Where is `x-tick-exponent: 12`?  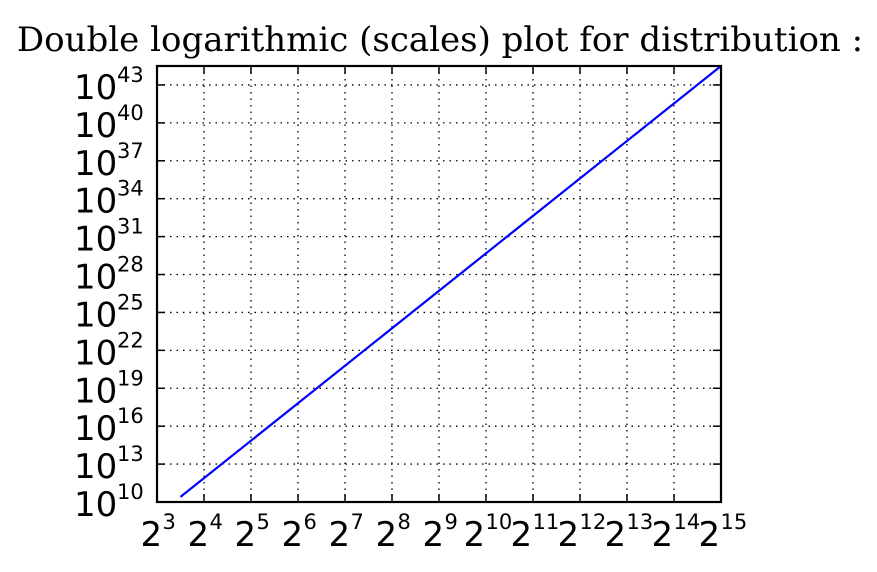 x-tick-exponent: 12 is located at coordinates (593, 522).